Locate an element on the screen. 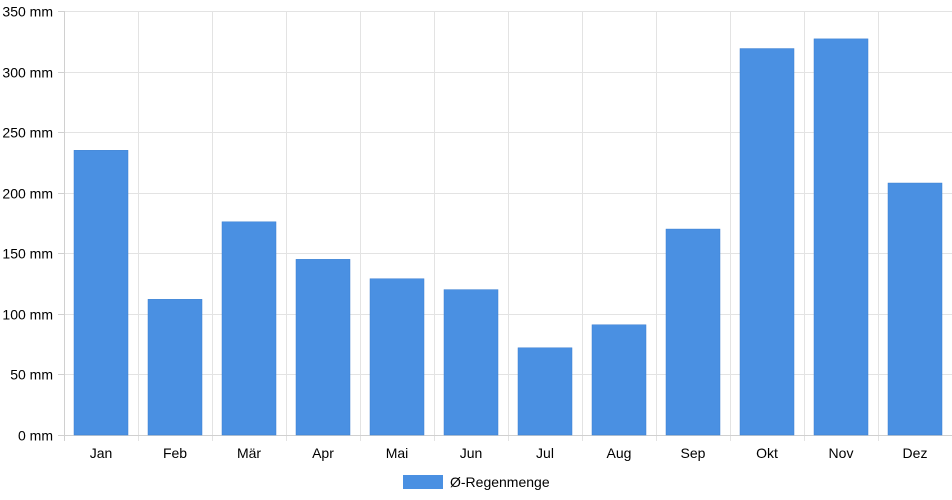  x-tick-label: Feb is located at coordinates (175, 453).